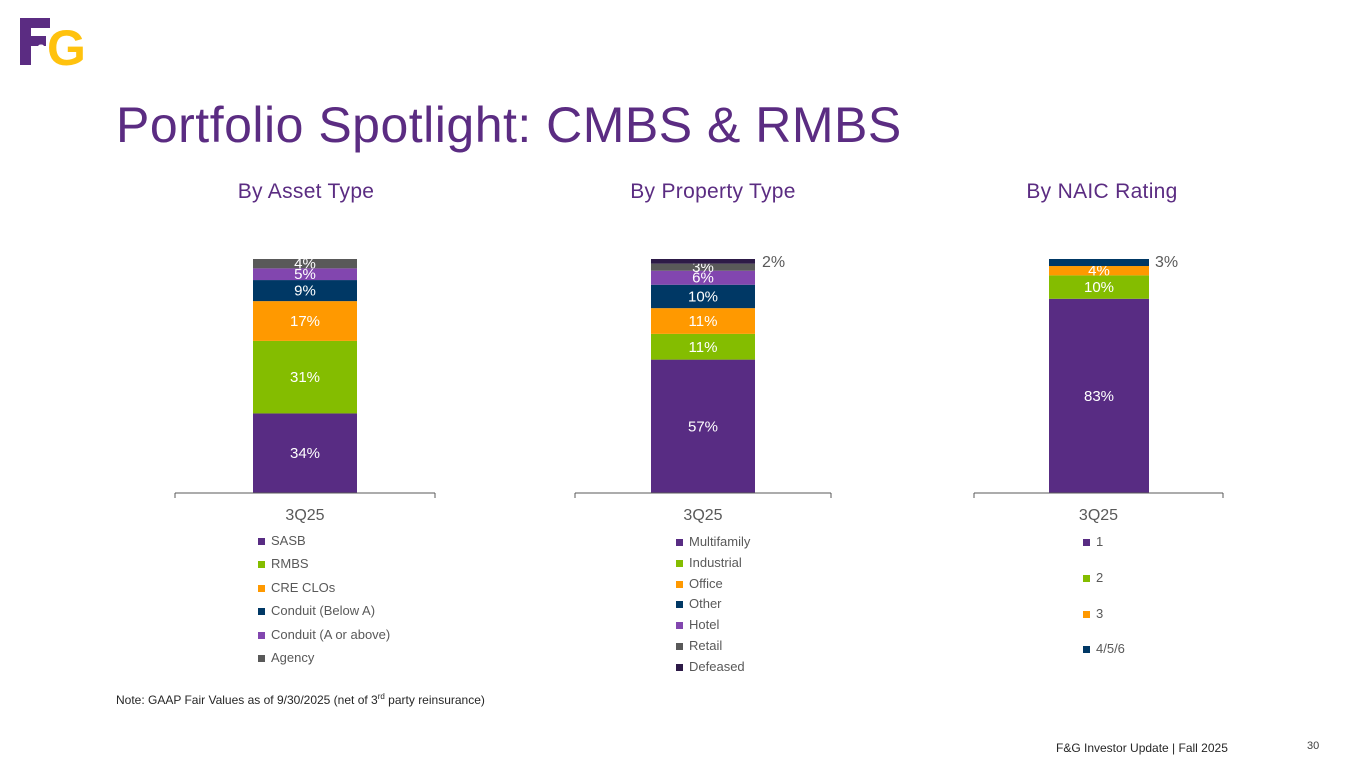 Image resolution: width=1365 pixels, height=768 pixels. What do you see at coordinates (306, 191) in the screenshot?
I see `chart-title-asset-type: By Asset Type` at bounding box center [306, 191].